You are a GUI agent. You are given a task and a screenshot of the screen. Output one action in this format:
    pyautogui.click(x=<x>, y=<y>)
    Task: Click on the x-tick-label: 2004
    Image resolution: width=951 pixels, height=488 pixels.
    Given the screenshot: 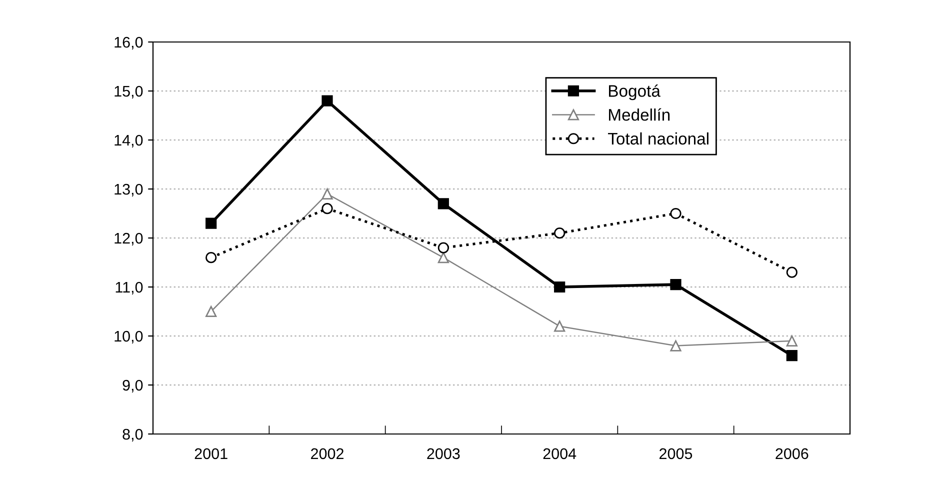 What is the action you would take?
    pyautogui.click(x=559, y=454)
    